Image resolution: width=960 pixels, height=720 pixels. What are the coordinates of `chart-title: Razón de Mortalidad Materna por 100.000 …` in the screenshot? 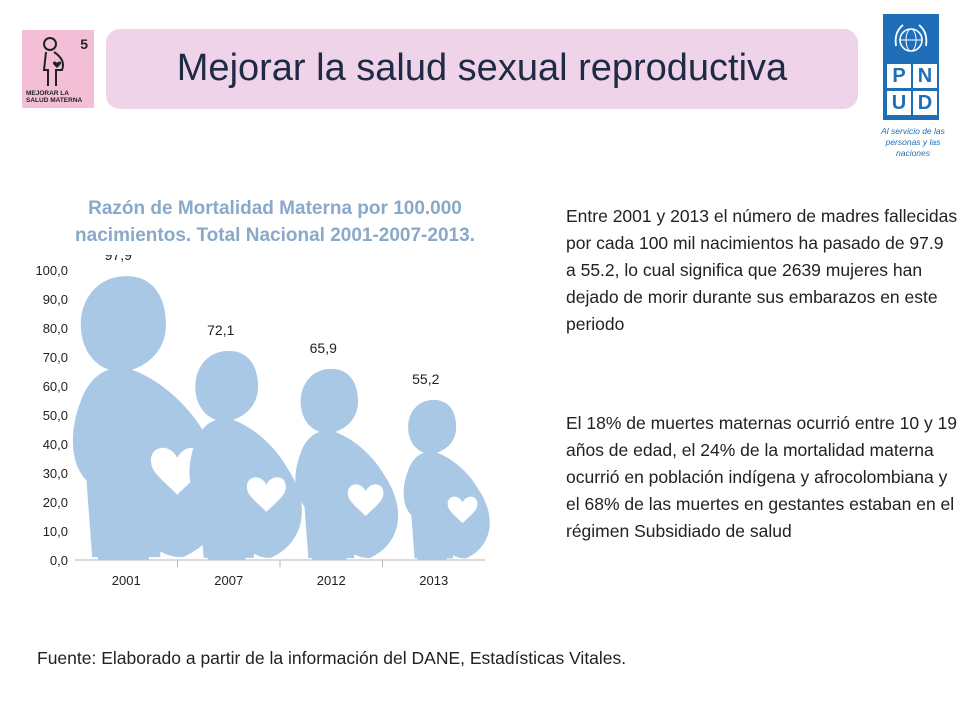 It's located at (275, 222).